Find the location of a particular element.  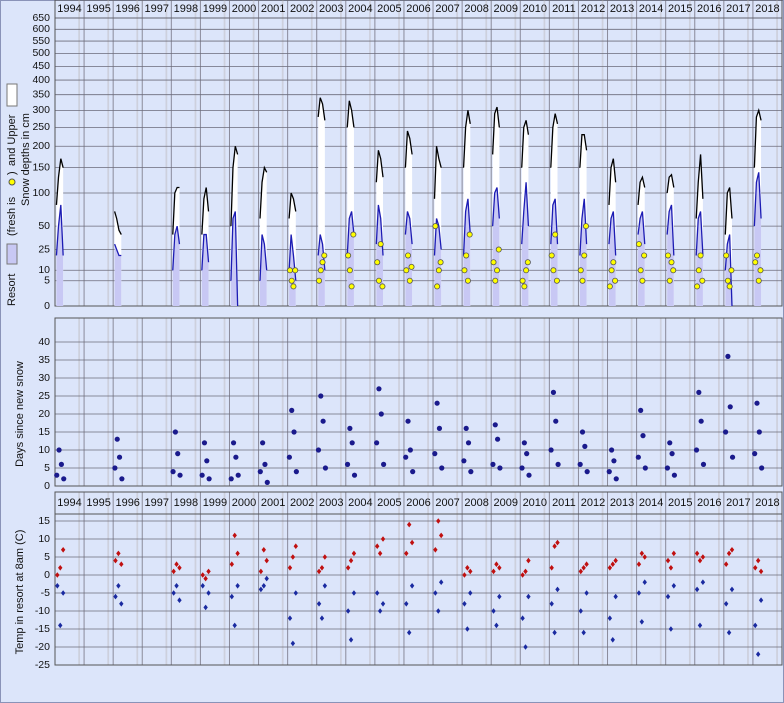

y-tick-label: 20 is located at coordinates (44, 414).